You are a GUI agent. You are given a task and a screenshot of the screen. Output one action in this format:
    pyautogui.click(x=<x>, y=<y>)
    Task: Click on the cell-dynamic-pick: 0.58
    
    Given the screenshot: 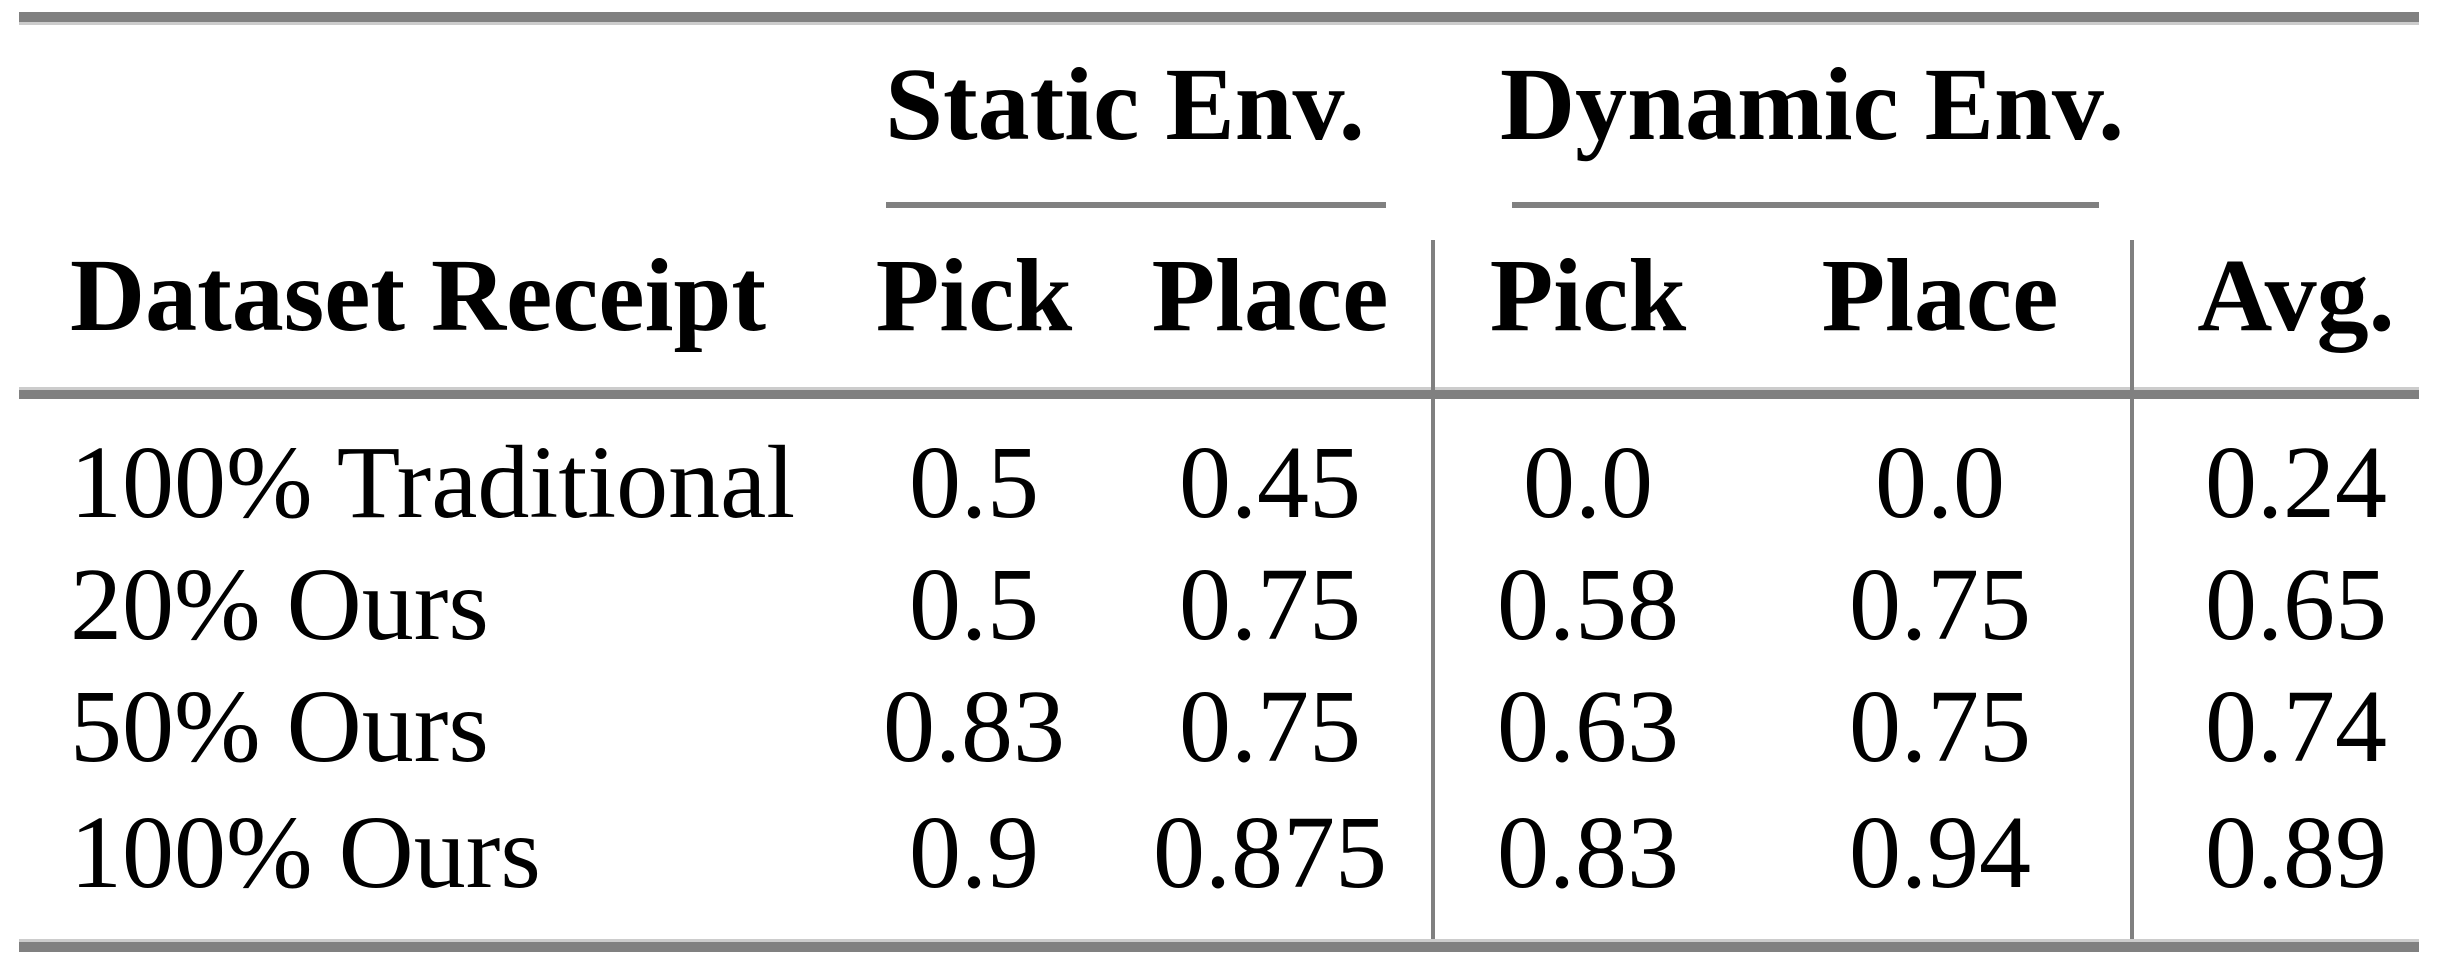 What is the action you would take?
    pyautogui.click(x=1588, y=604)
    